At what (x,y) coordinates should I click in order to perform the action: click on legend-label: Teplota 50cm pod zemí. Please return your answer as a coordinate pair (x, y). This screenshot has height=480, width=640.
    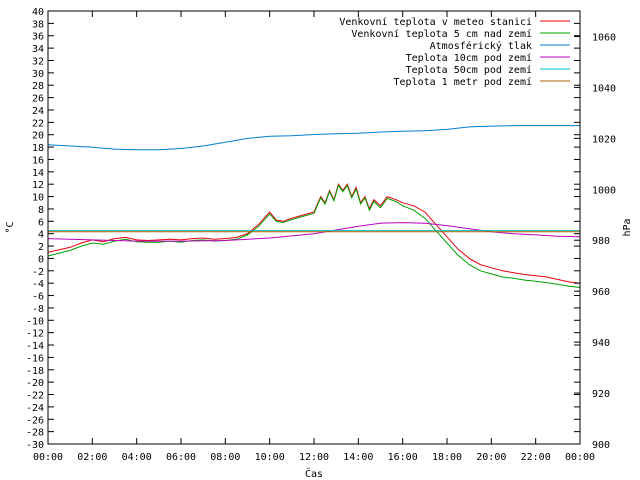
    Looking at the image, I should click on (469, 70).